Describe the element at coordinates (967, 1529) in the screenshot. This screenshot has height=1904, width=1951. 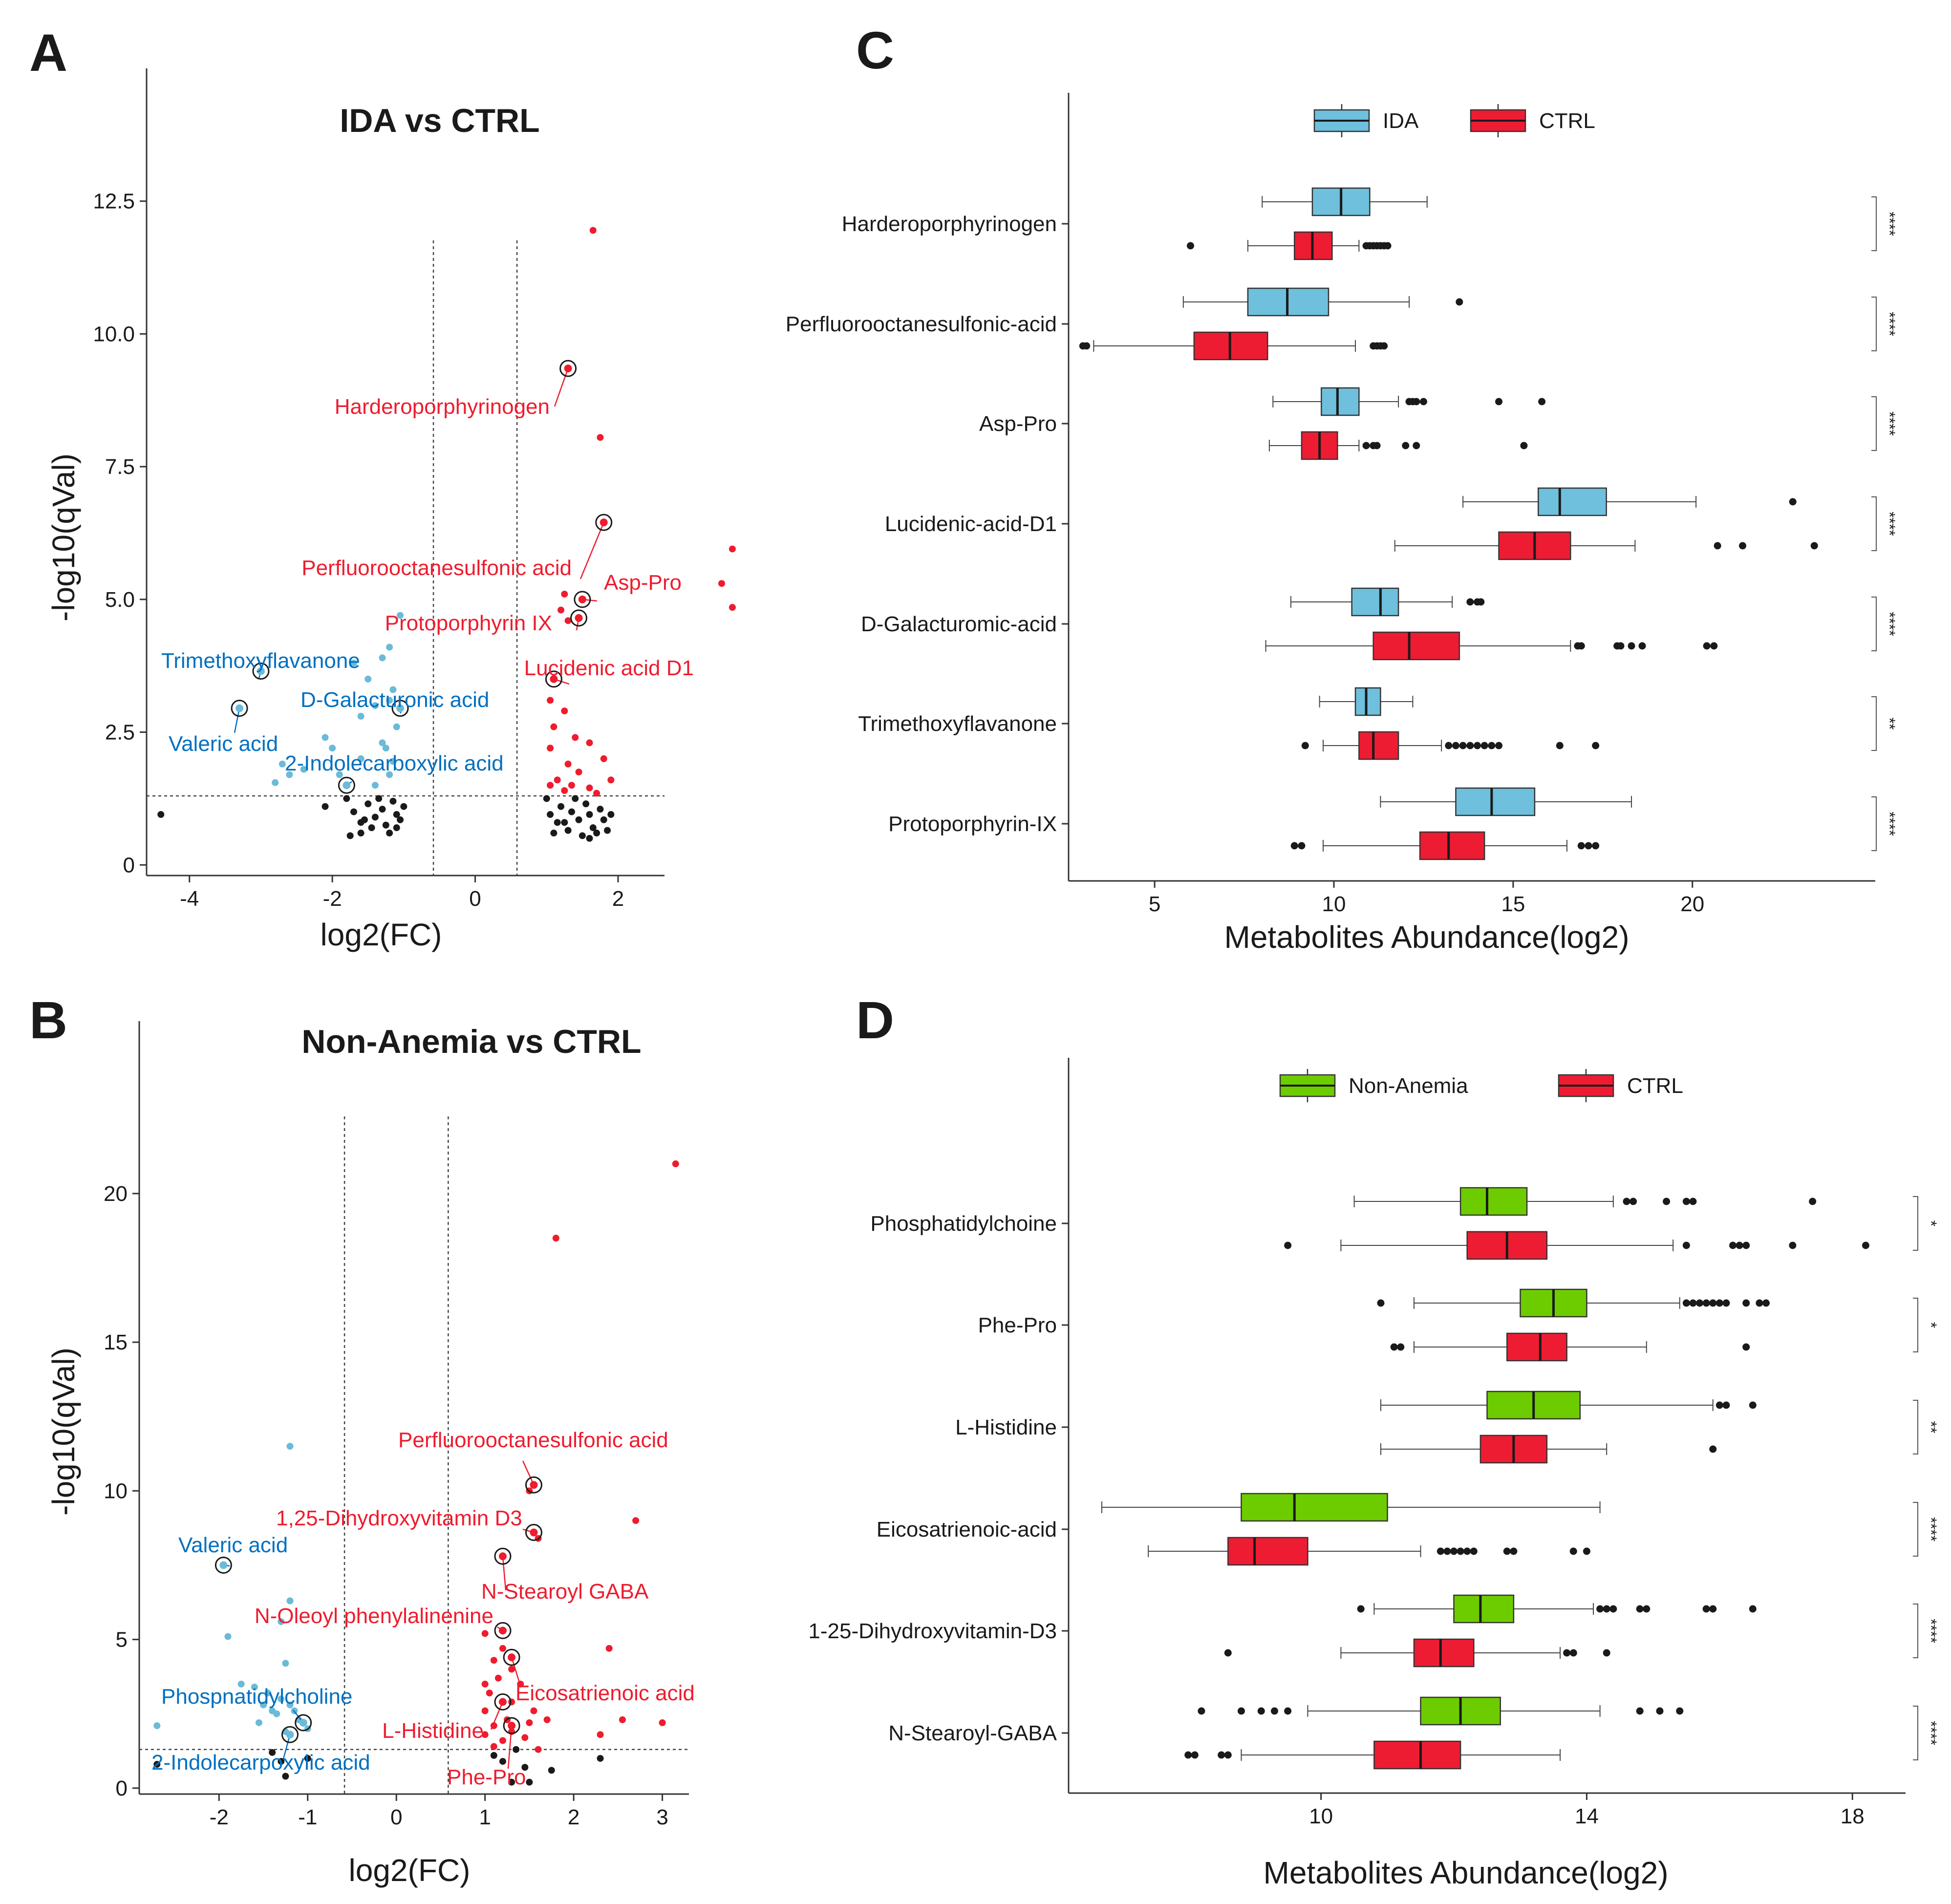
I see `box-d-category-label: Eicosatrienoic-acid` at that location.